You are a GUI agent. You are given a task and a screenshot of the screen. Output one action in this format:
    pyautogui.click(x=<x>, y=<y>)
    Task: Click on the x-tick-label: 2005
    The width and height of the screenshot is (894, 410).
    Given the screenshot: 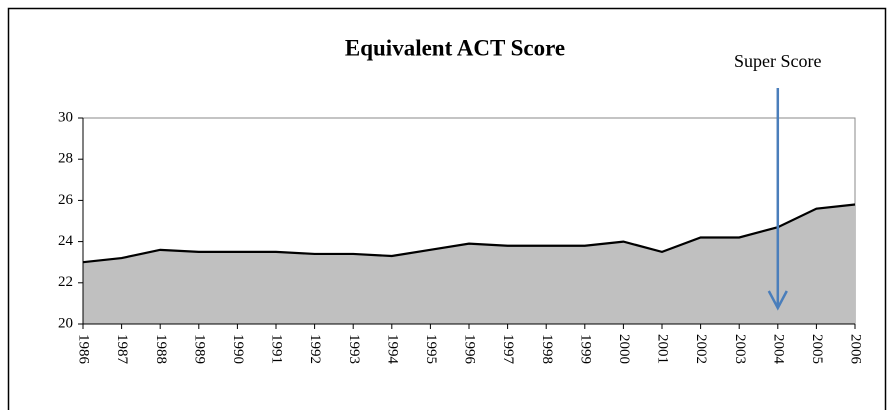 What is the action you would take?
    pyautogui.click(x=817, y=349)
    